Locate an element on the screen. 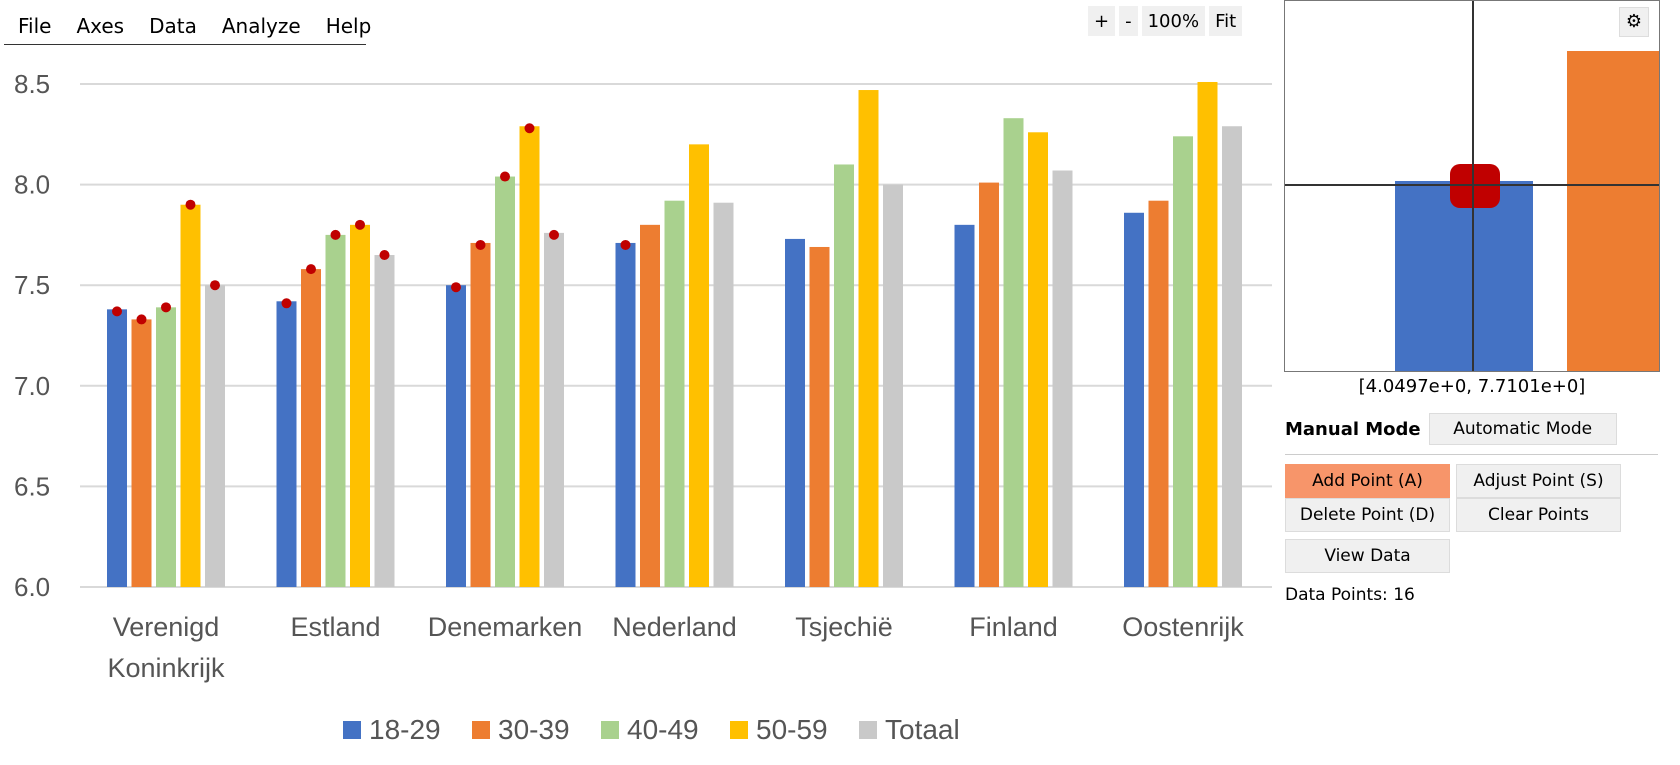 Image resolution: width=1680 pixels, height=765 pixels. category-label: Koninkrijk is located at coordinates (166, 668).